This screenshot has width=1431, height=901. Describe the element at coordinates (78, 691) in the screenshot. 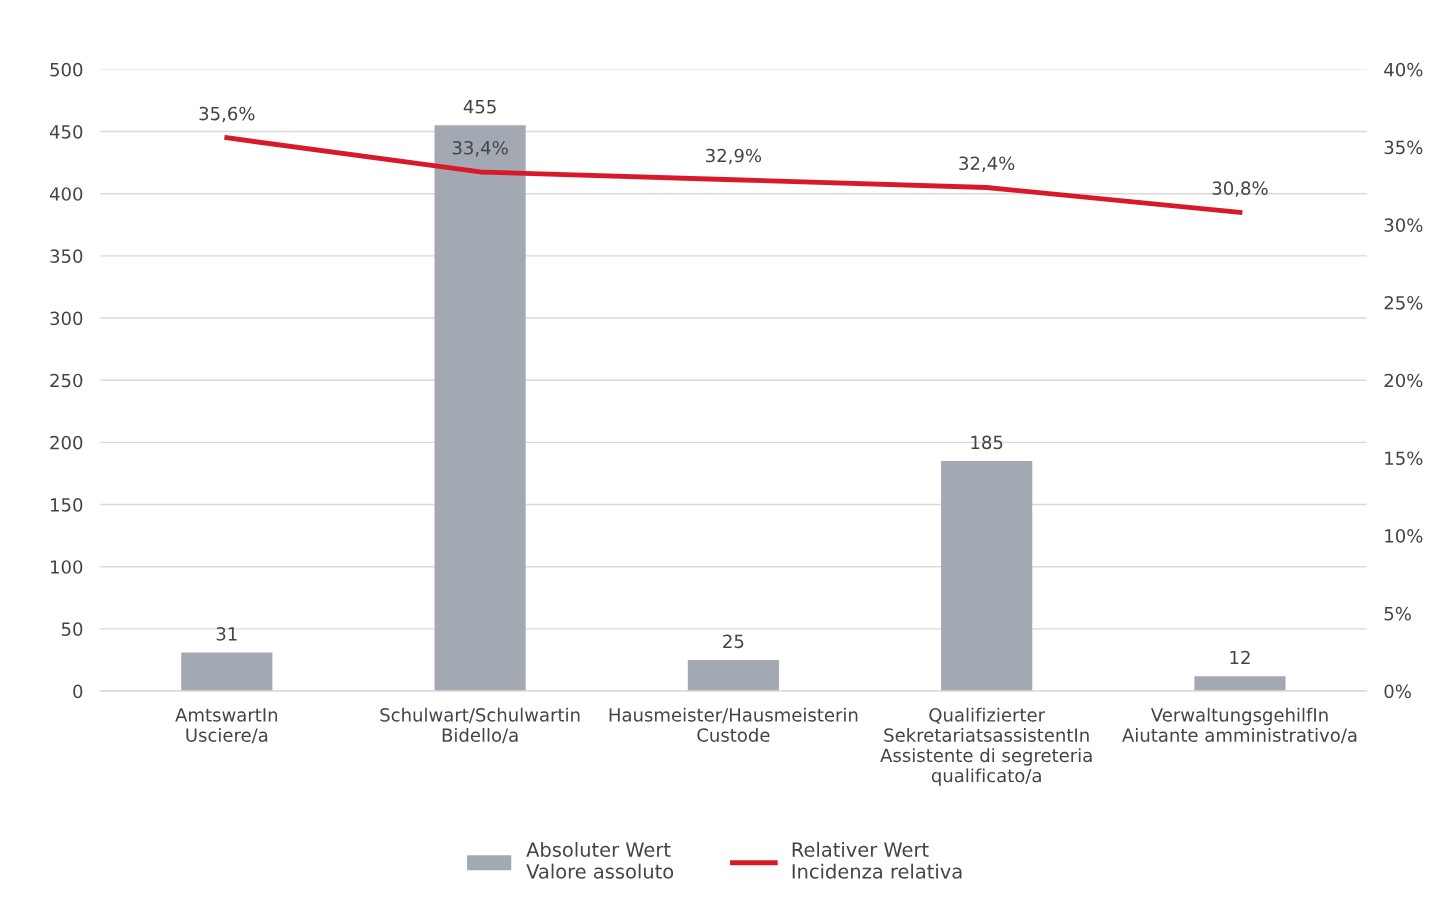

I see `y-tick-label: 0` at that location.